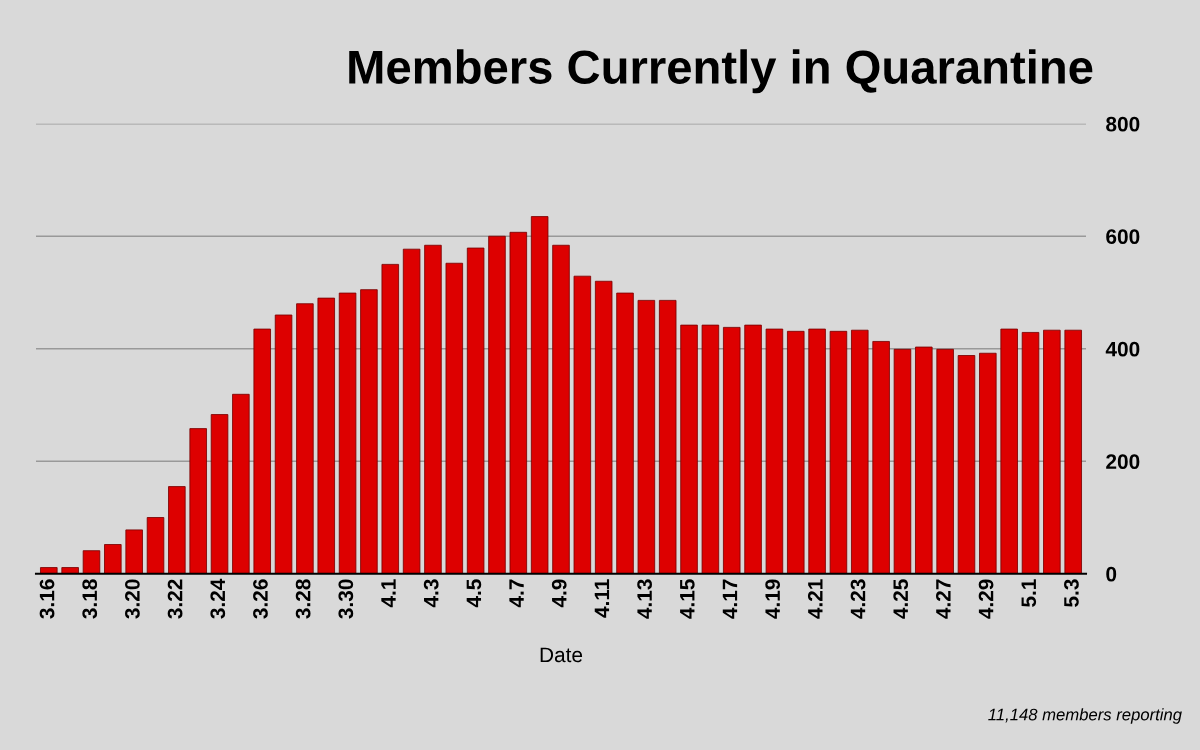 This screenshot has height=750, width=1200. I want to click on x-tick-label: 3.24, so click(218, 598).